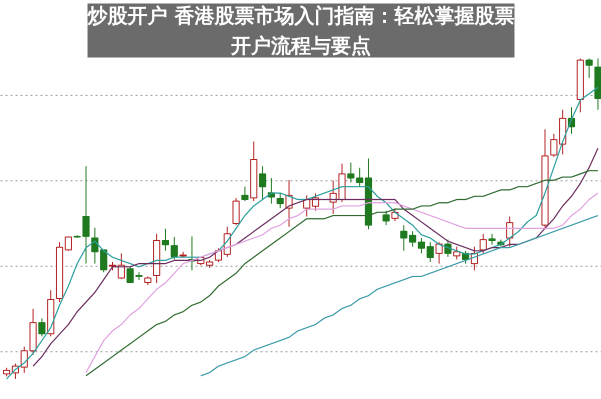  Describe the element at coordinates (300, 31) in the screenshot. I see `chart-title: 炒股开户 香港股票市场入门指南：轻松掌握股票开户流程与要点` at that location.